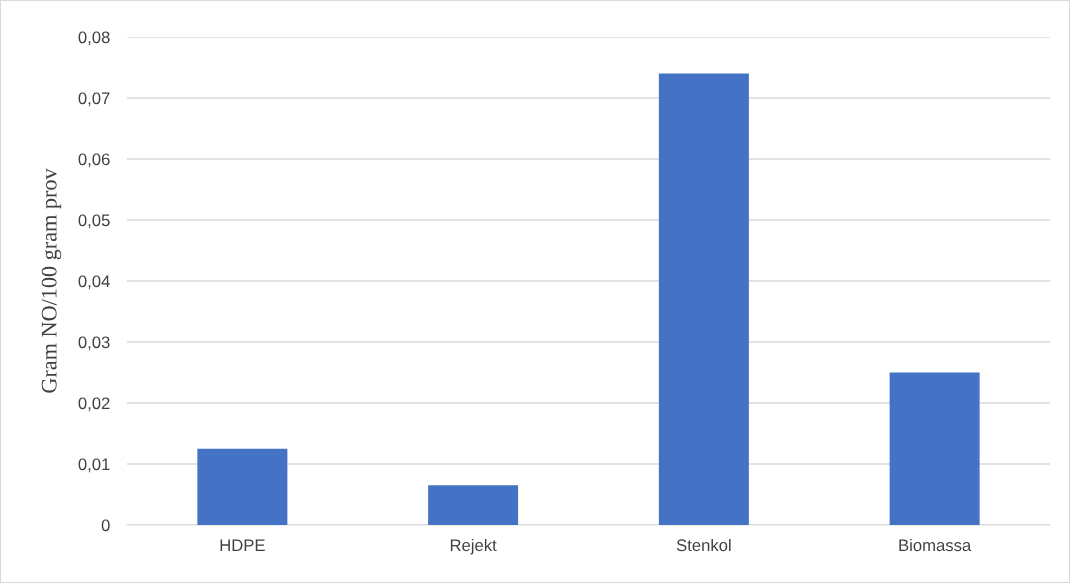 This screenshot has height=583, width=1070. Describe the element at coordinates (703, 545) in the screenshot. I see `x-tick-label: Stenkol` at that location.